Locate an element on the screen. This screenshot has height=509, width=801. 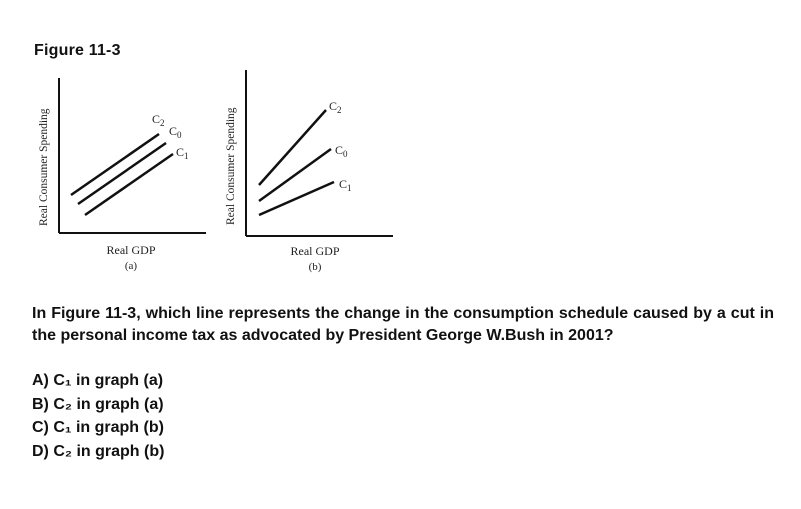
answer-b: B) C₂ in graph (a) is located at coordinates (98, 405).